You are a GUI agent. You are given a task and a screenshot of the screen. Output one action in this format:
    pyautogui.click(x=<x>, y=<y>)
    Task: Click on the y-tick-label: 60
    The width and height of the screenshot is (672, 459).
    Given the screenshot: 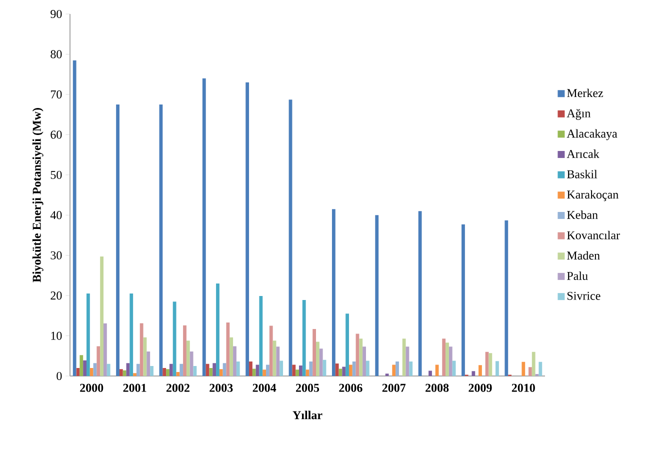 What is the action you would take?
    pyautogui.click(x=56, y=134)
    